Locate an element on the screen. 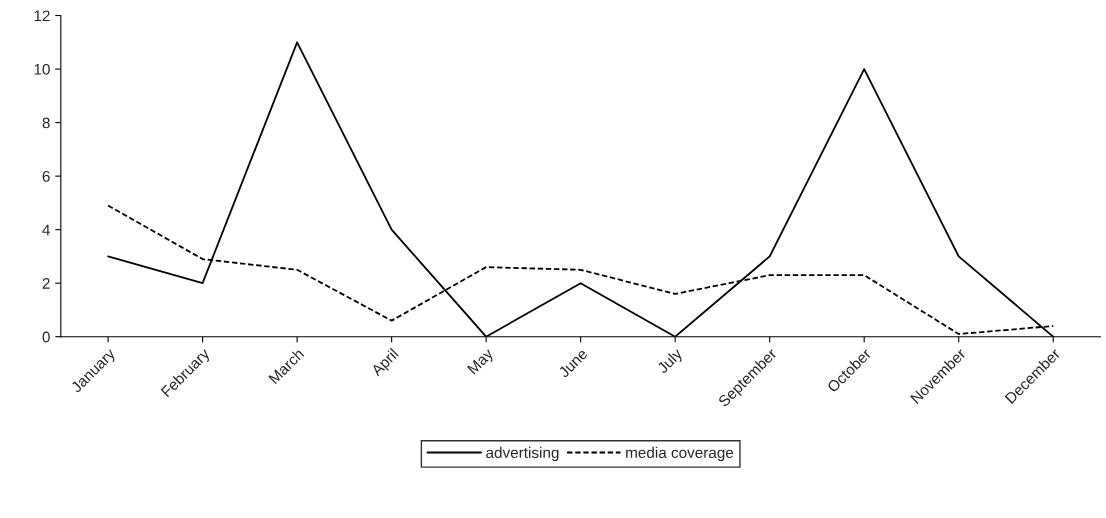 This screenshot has width=1106, height=518. y-tick-label: 4 is located at coordinates (46, 230).